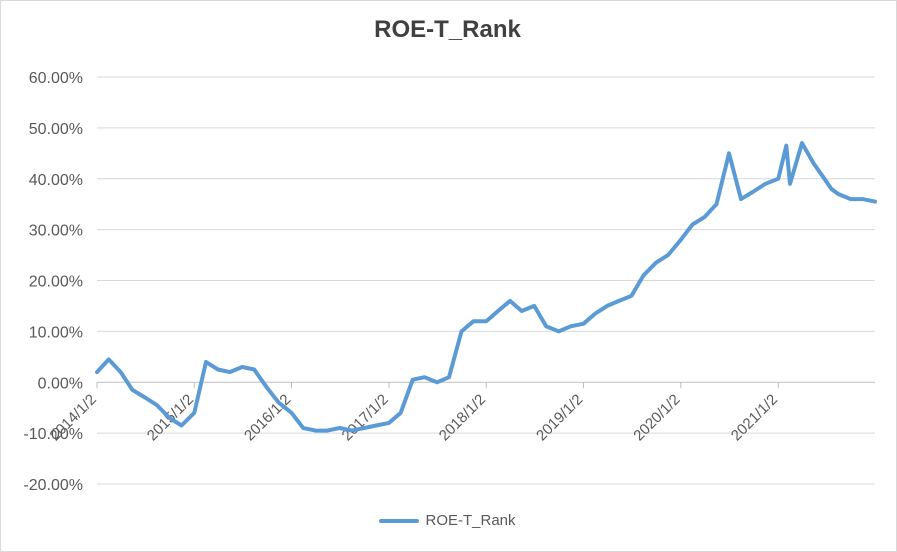  Describe the element at coordinates (365, 417) in the screenshot. I see `x-tick-label: 2017/1/2` at that location.